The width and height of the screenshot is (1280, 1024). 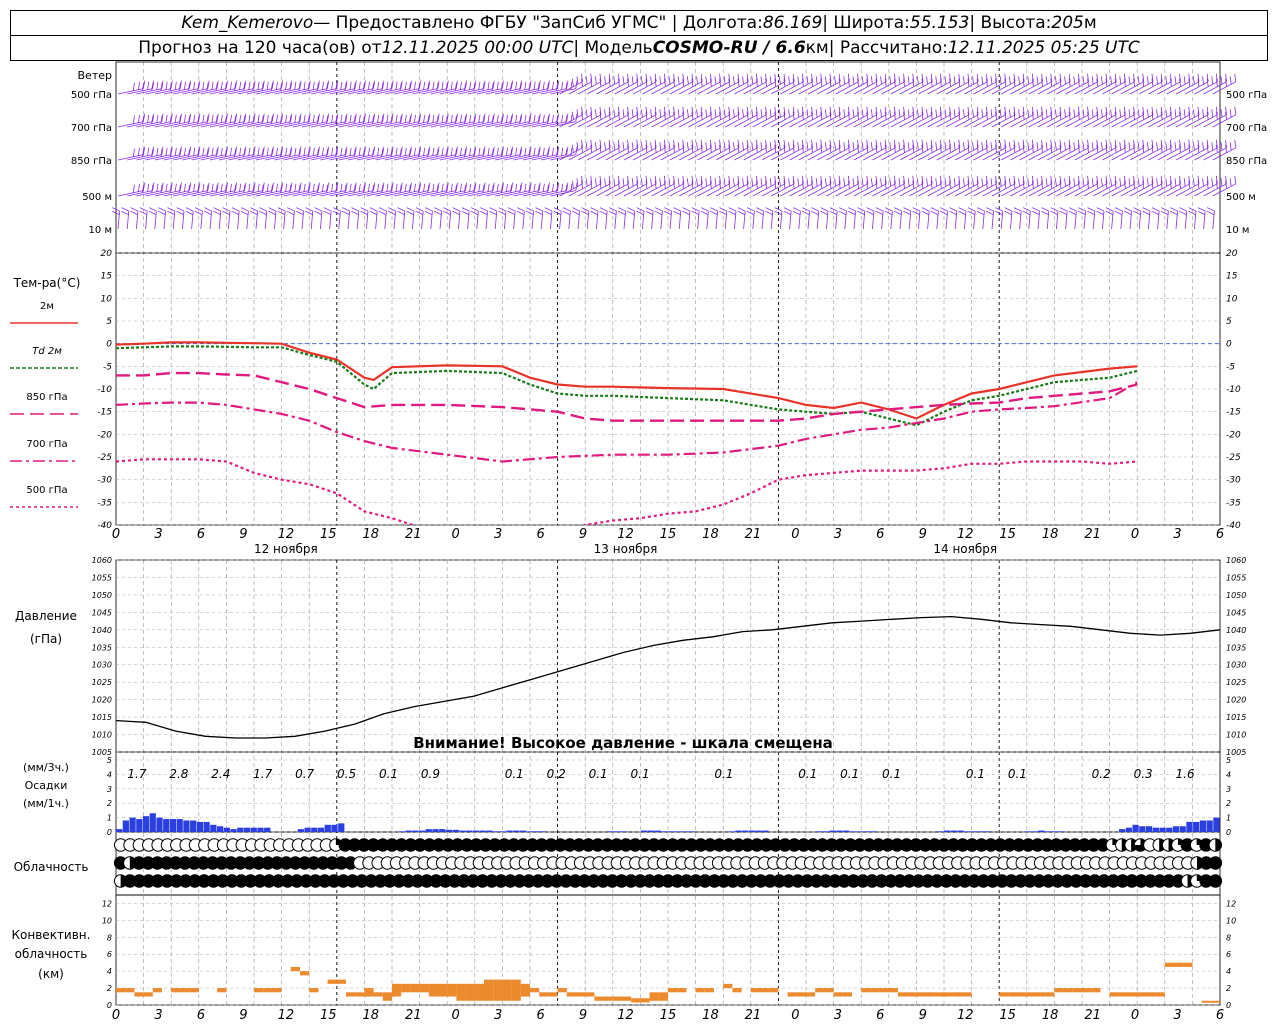 I want to click on pressure-tick-right: 1055, so click(x=1236, y=577).